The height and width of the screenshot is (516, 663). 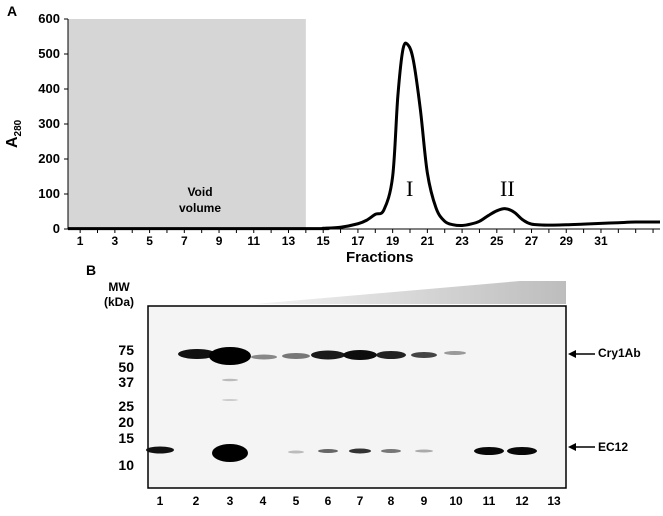 What do you see at coordinates (424, 355) in the screenshot?
I see `band-lane9-cry1ab` at bounding box center [424, 355].